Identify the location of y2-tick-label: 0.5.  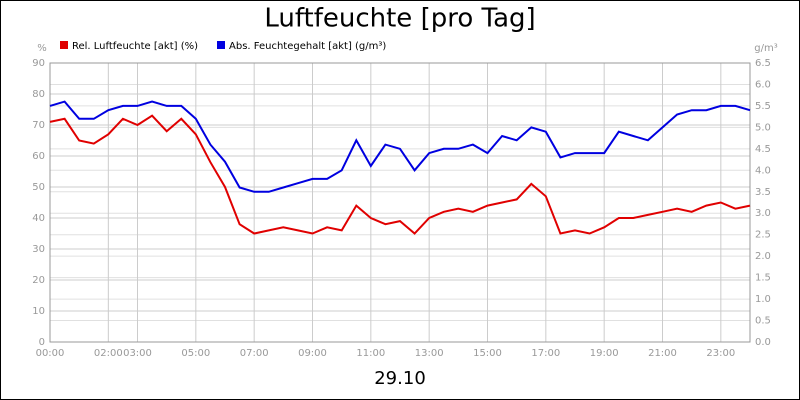
(763, 321).